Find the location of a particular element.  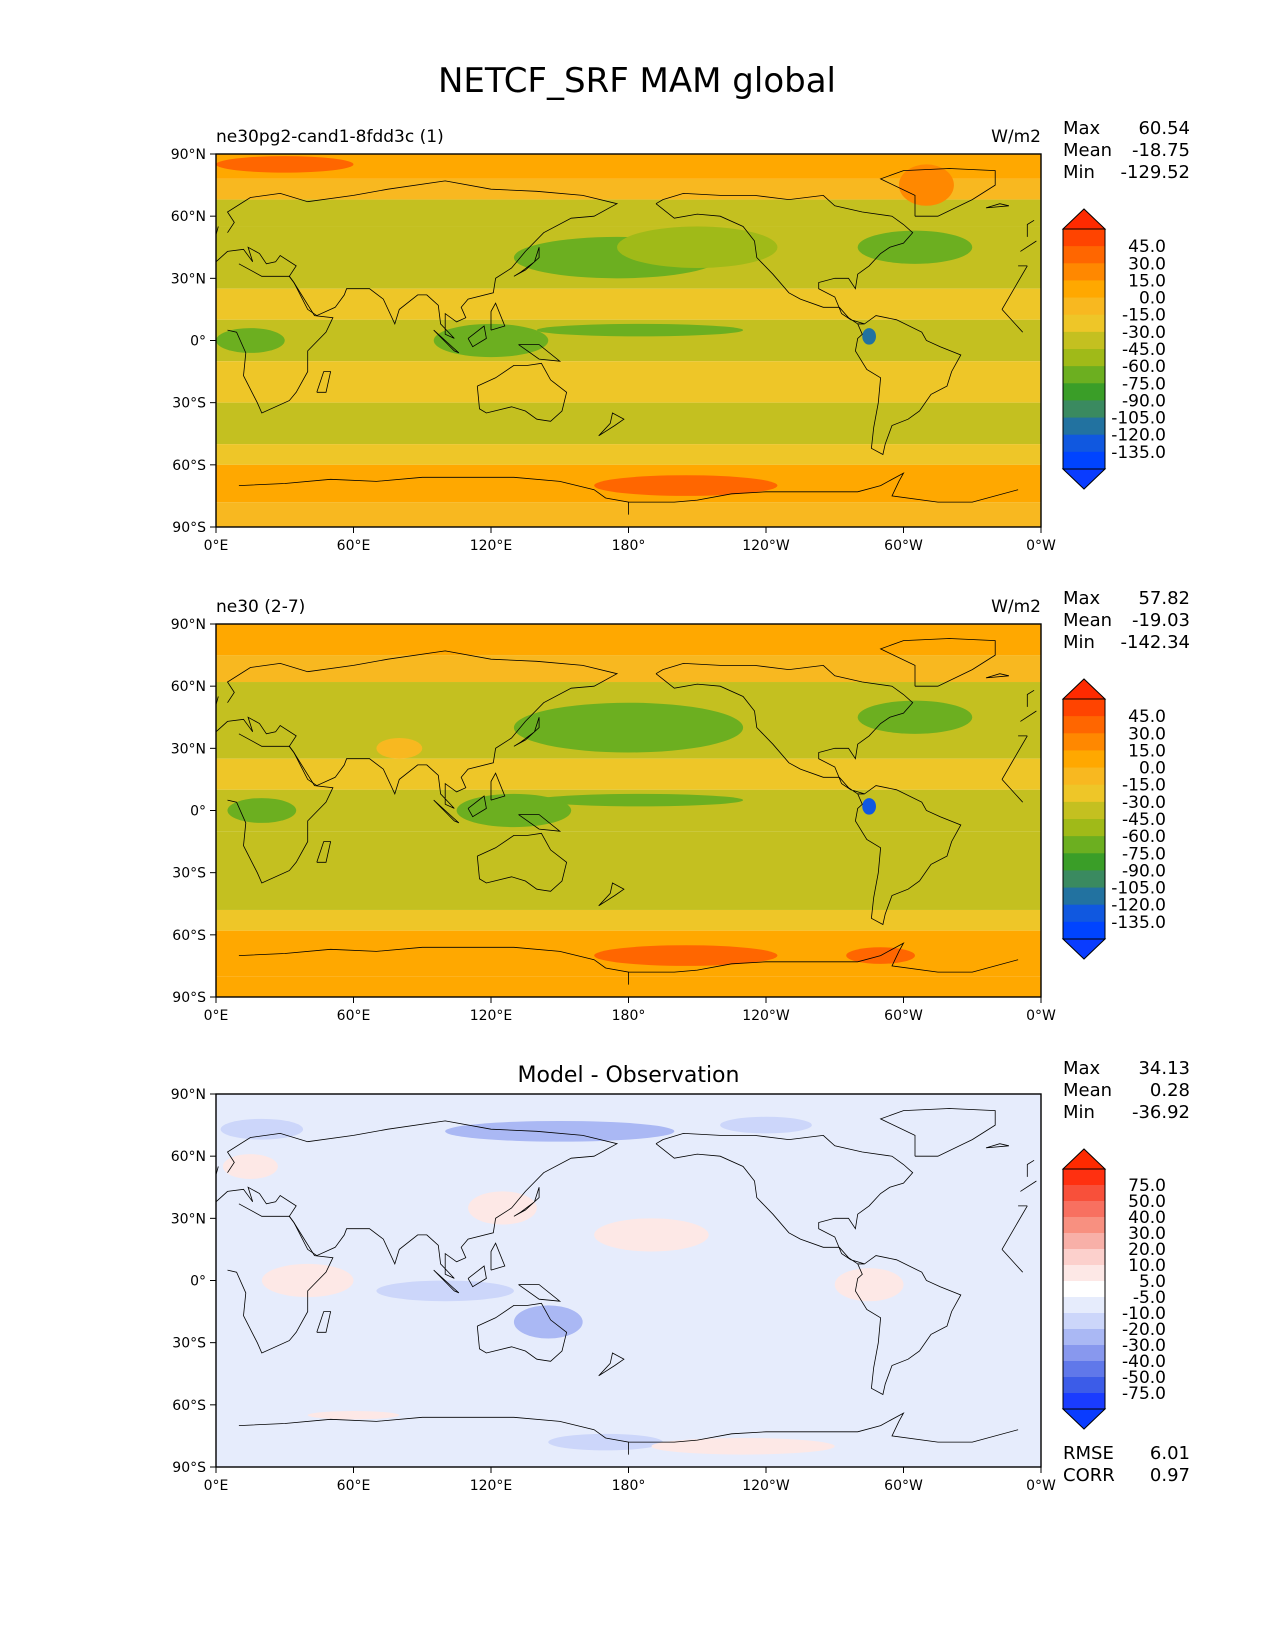

xtick-label: 60°E is located at coordinates (354, 1016).